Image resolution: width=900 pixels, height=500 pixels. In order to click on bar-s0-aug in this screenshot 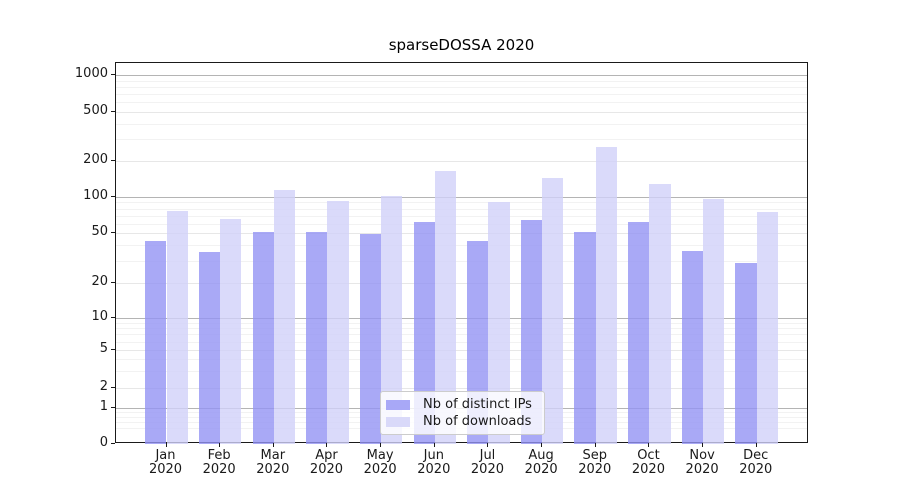, I will do `click(531, 332)`.